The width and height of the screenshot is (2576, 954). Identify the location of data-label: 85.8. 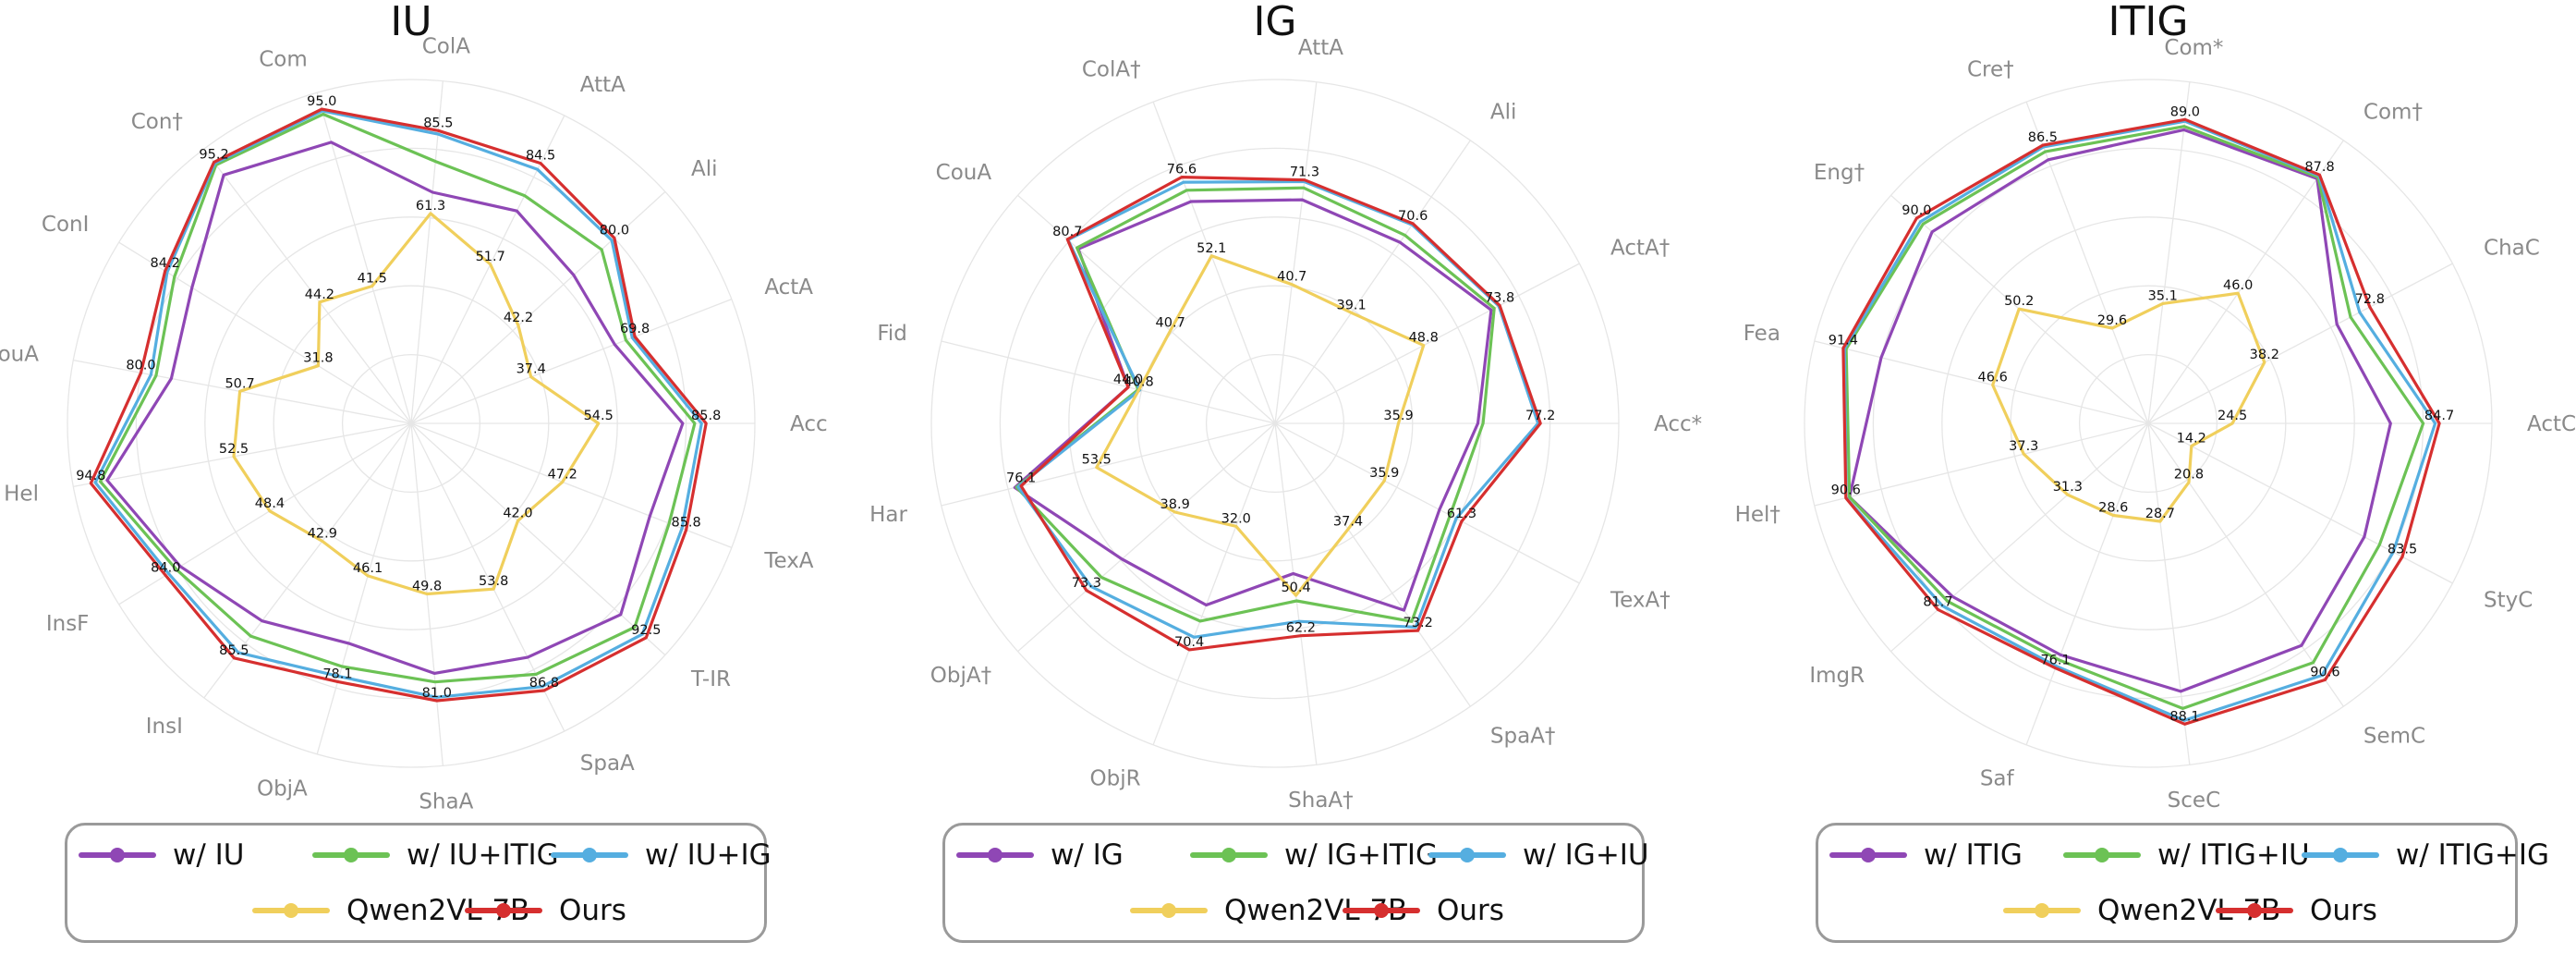
(685, 522).